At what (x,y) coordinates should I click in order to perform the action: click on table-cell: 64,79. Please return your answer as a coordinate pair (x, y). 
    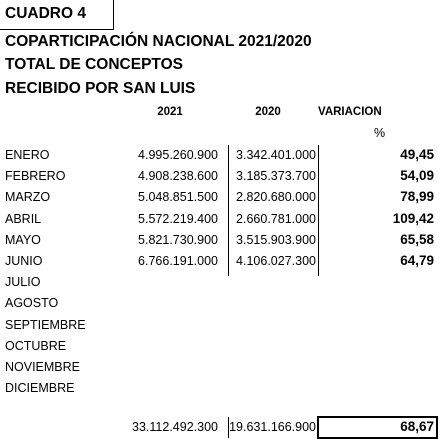
    Looking at the image, I should click on (417, 260).